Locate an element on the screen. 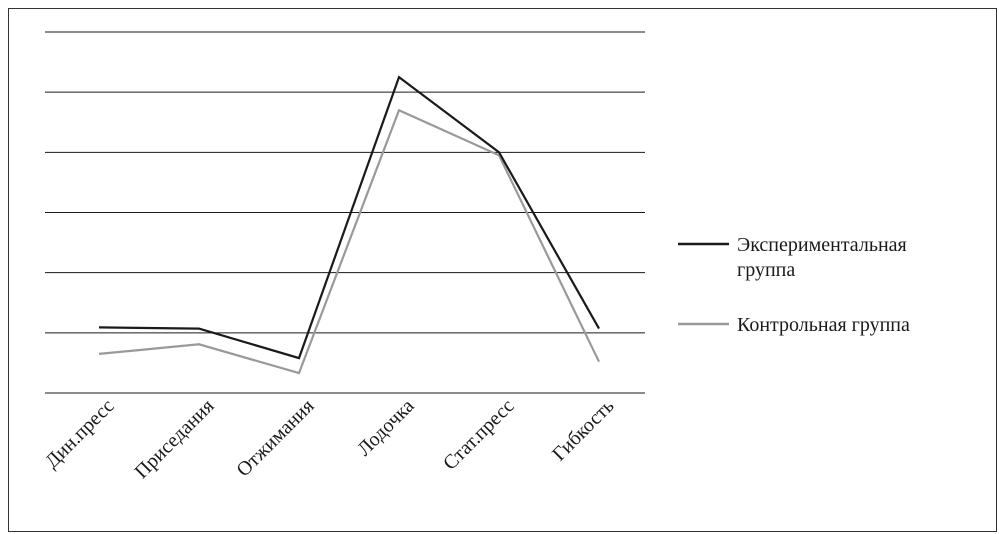 Image resolution: width=999 pixels, height=534 pixels. legend-label: Экспериментальная is located at coordinates (822, 245).